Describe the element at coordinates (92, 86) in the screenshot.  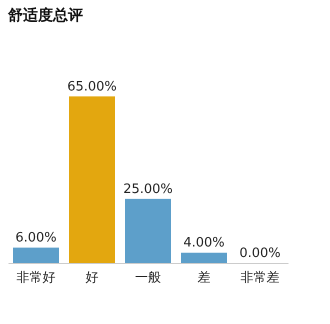
I see `data-label: 65.00%` at that location.